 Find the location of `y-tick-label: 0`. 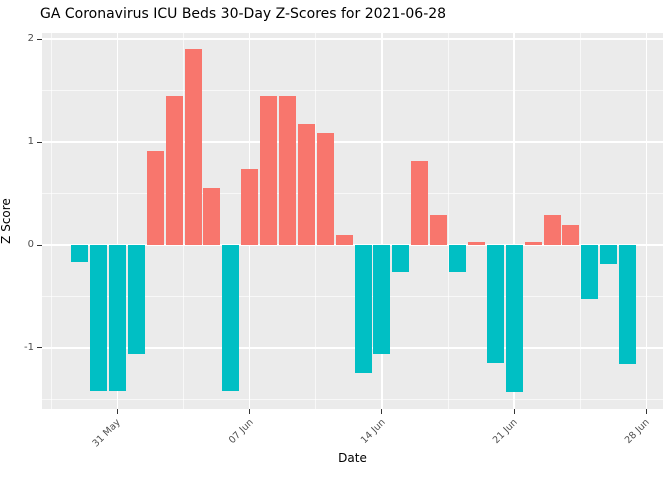

y-tick-label: 0 is located at coordinates (30, 244).